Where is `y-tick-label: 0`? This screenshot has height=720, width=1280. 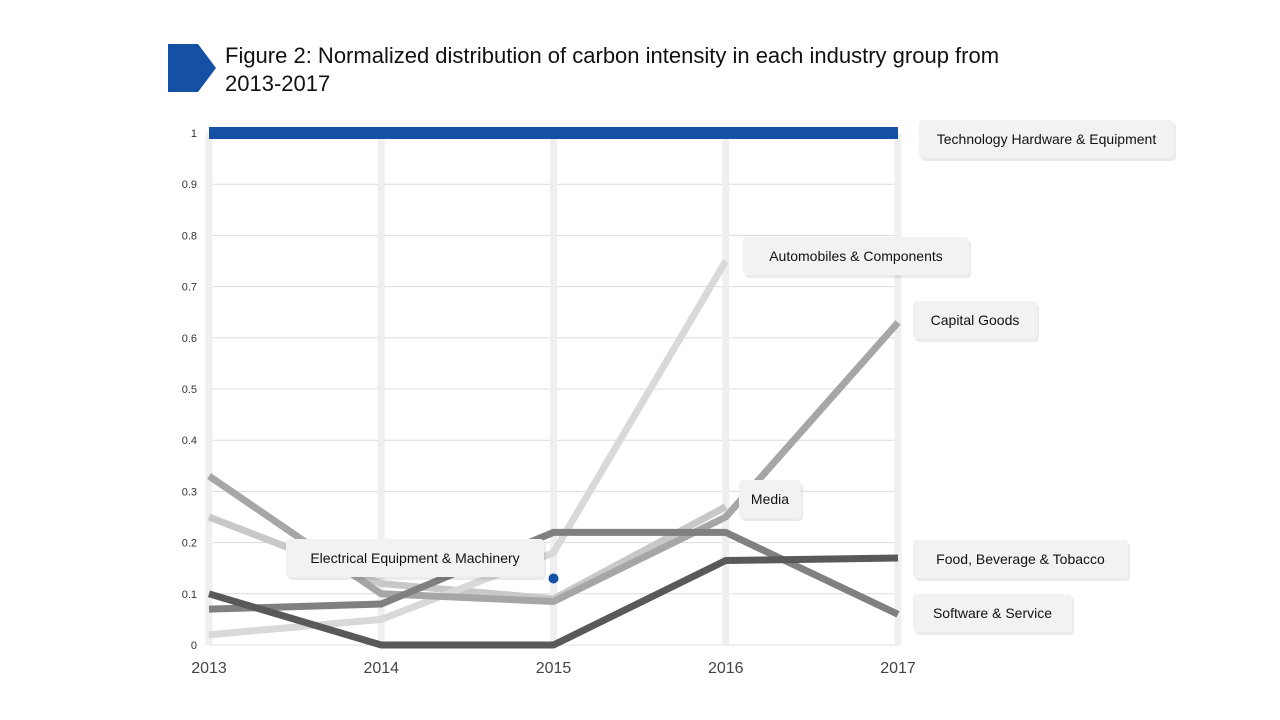
y-tick-label: 0 is located at coordinates (194, 646).